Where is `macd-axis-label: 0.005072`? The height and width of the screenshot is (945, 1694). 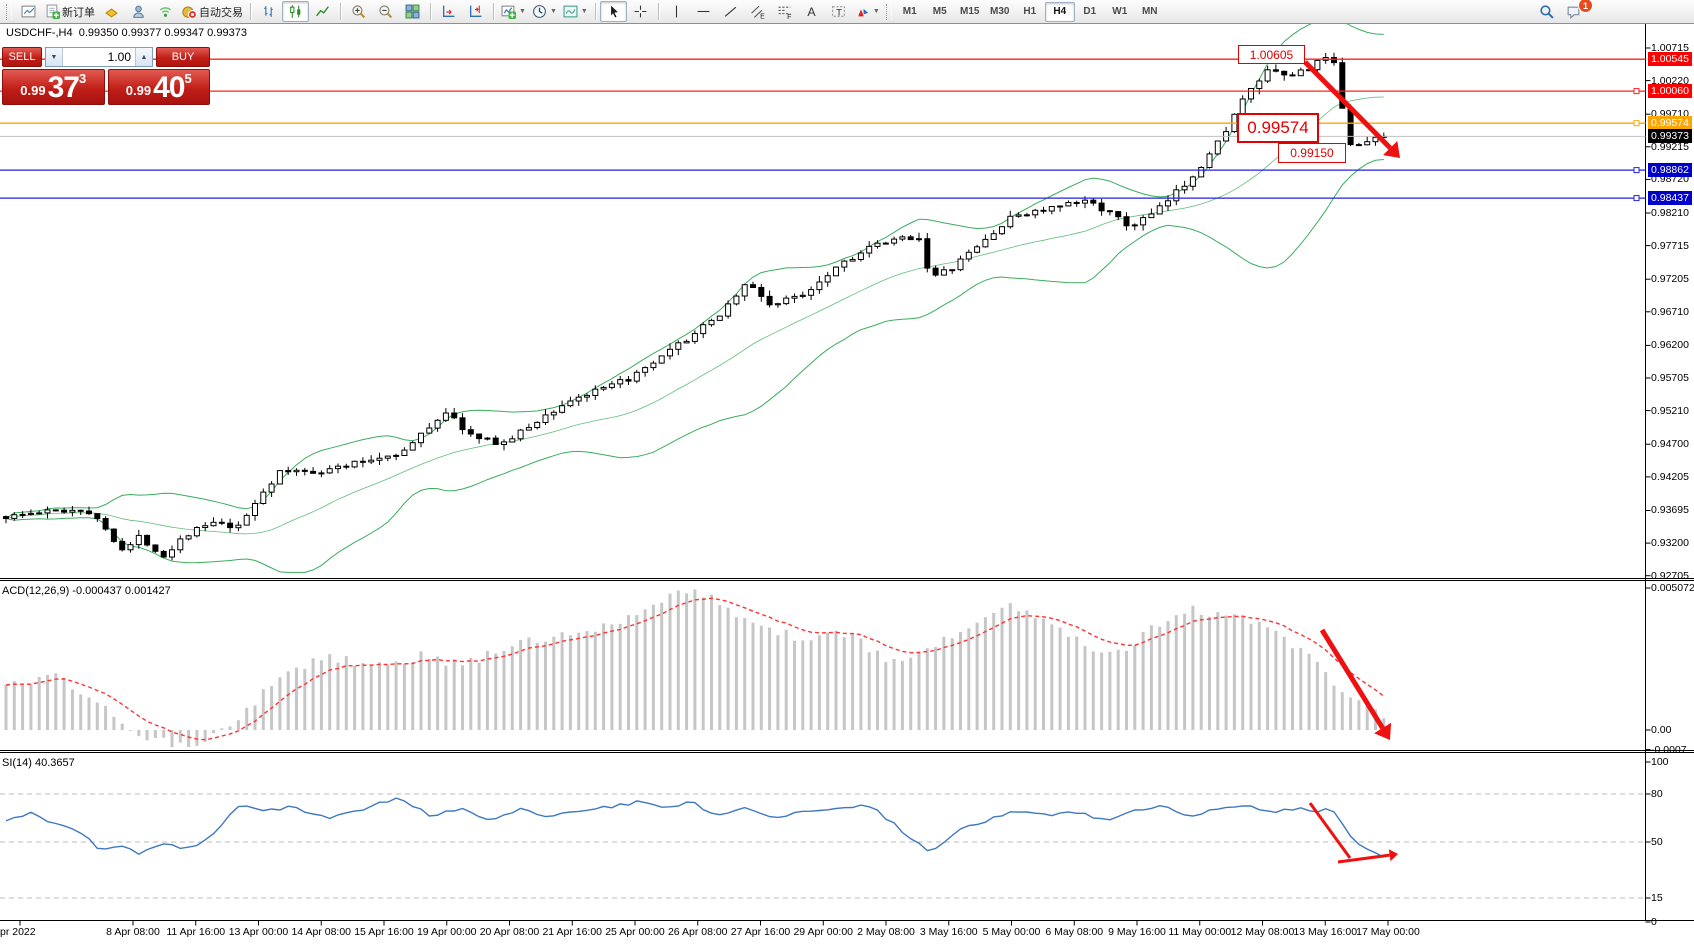
macd-axis-label: 0.005072 is located at coordinates (1672, 588).